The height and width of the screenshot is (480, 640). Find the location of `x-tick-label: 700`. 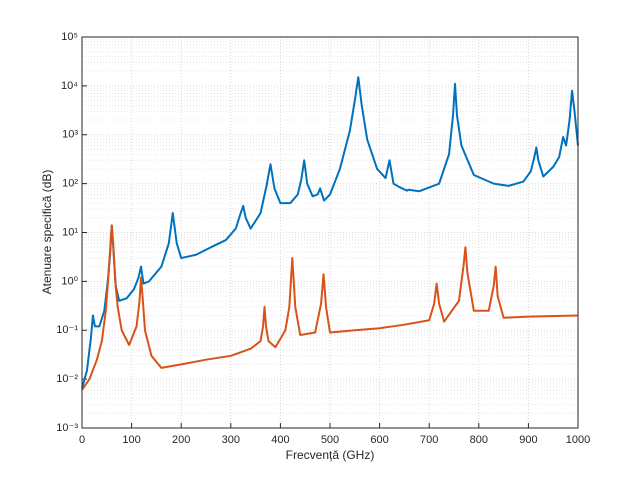

x-tick-label: 700 is located at coordinates (429, 440).